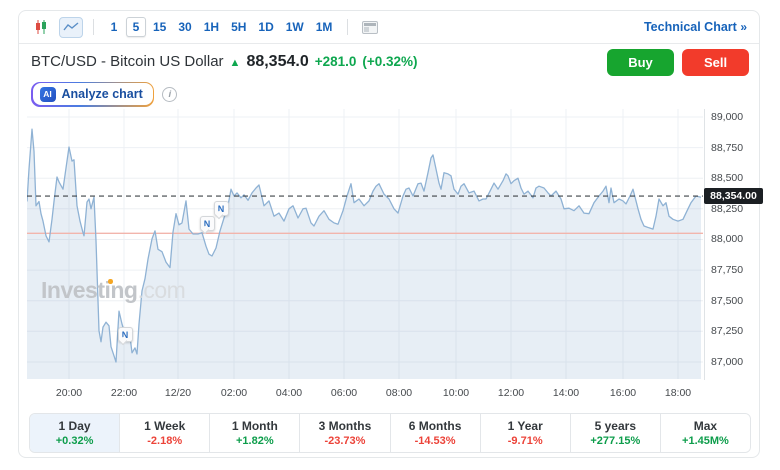 The image size is (780, 470). Describe the element at coordinates (89, 290) in the screenshot. I see `watermark-bold: Investing` at that location.